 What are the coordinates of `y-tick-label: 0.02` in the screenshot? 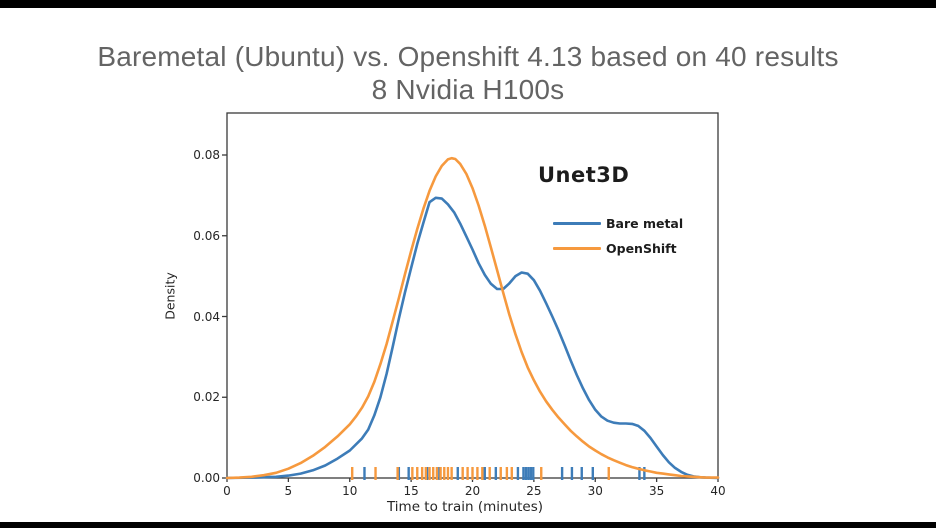 It's located at (206, 397).